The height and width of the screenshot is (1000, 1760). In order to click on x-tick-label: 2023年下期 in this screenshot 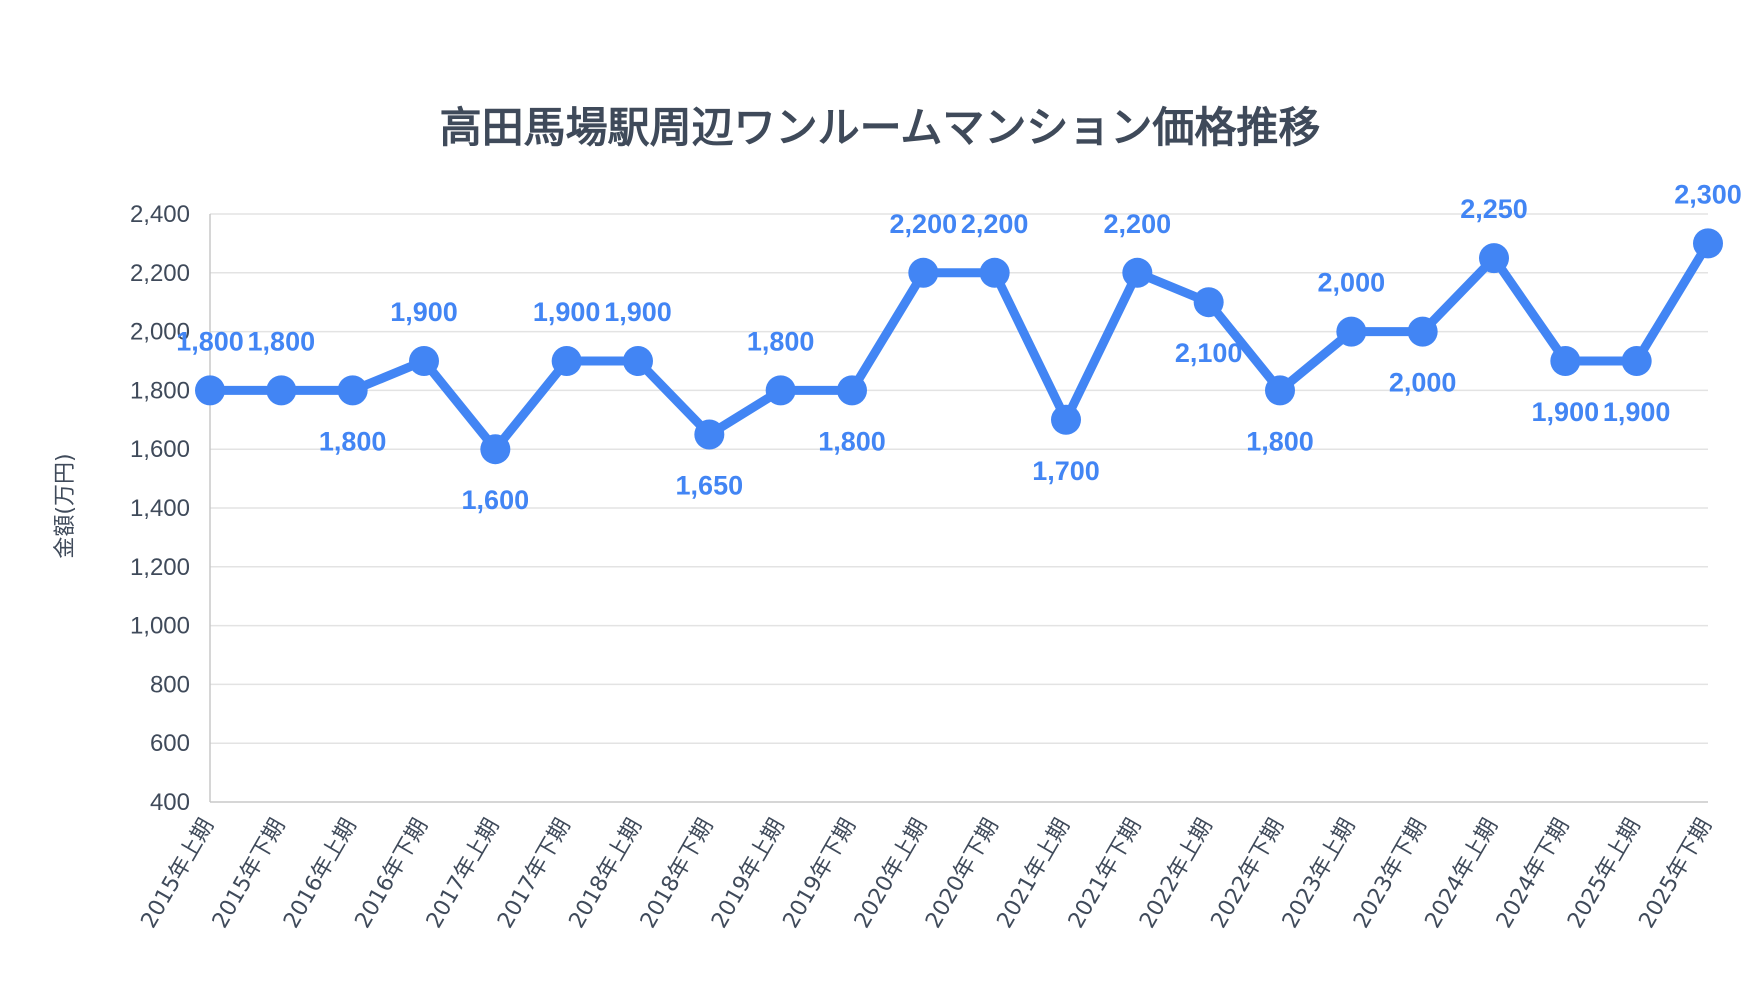, I will do `click(1390, 874)`.